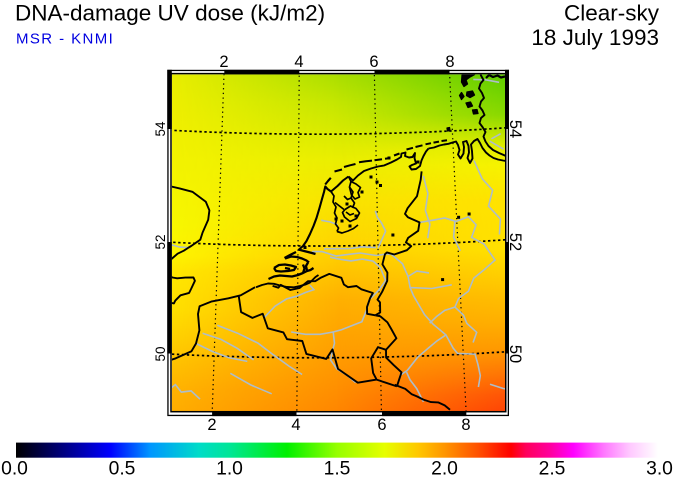  I want to click on svg-text: 0.5, so click(122, 469).